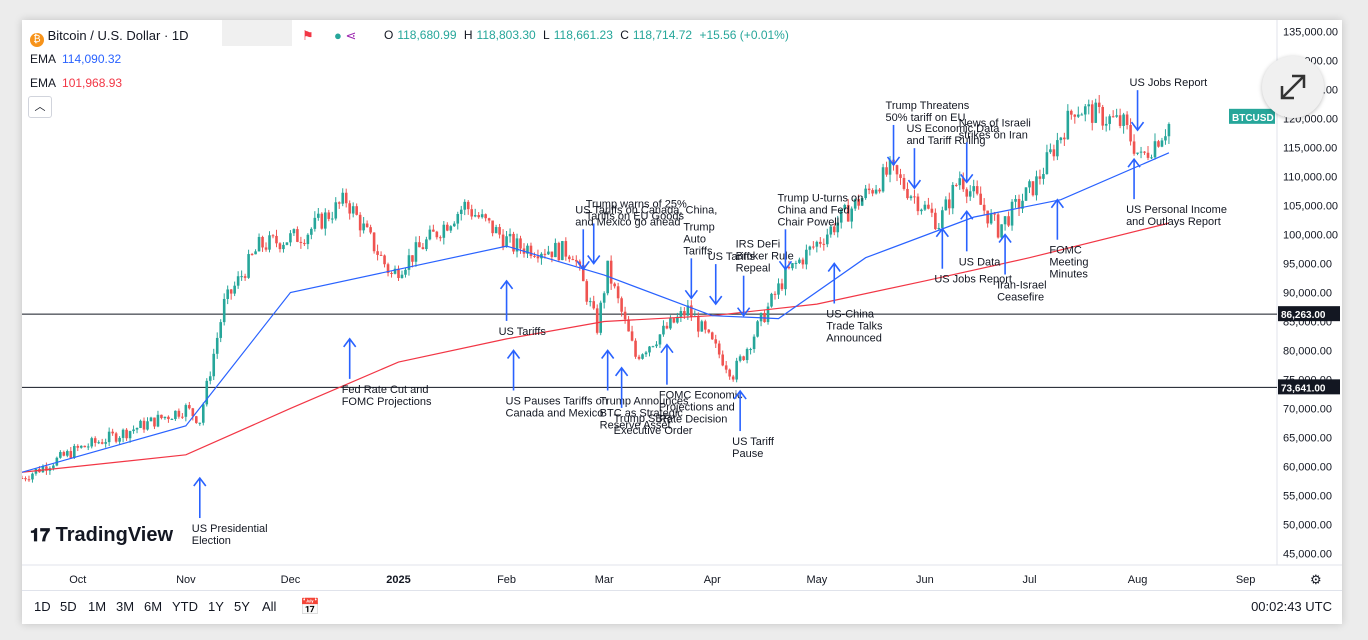 Image resolution: width=1368 pixels, height=640 pixels. What do you see at coordinates (40, 107) in the screenshot?
I see `collapse-legend-button: ︿` at bounding box center [40, 107].